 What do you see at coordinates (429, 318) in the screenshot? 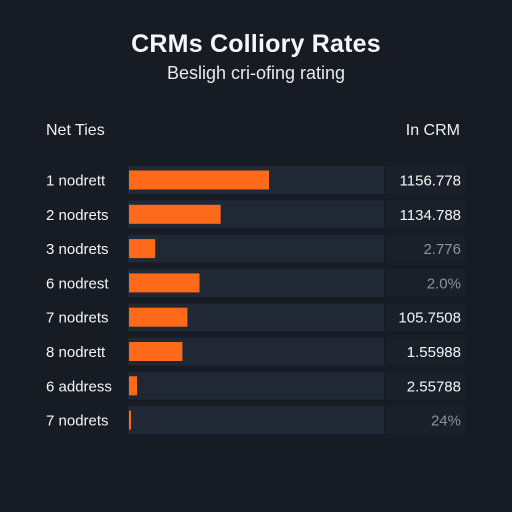
I see `value-label: 105.7508` at bounding box center [429, 318].